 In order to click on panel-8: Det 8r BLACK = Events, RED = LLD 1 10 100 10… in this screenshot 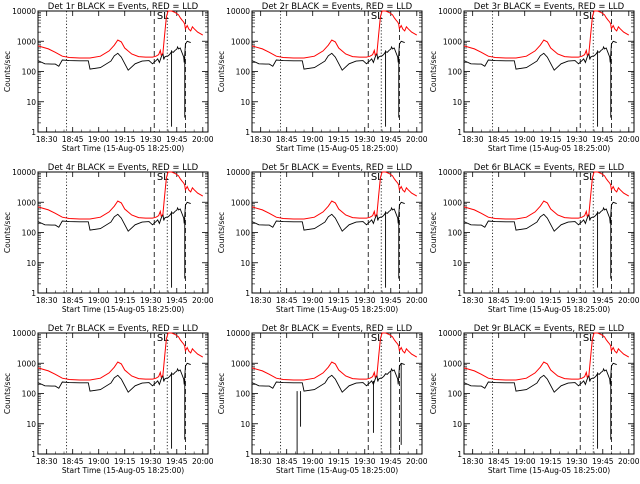, I will do `click(322, 399)`.